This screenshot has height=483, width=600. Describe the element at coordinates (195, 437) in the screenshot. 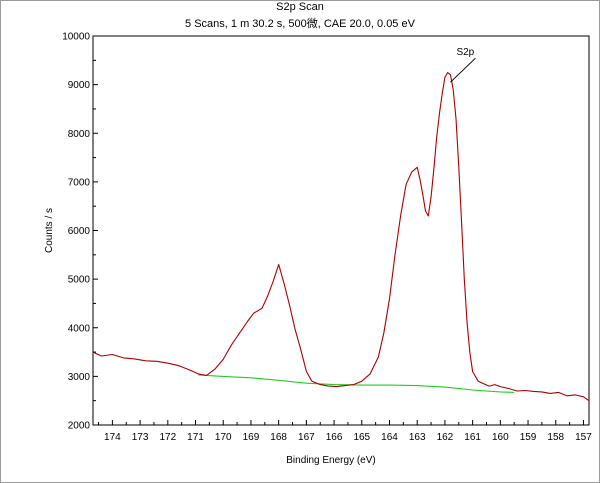

I see `x-tick-label: 171` at that location.